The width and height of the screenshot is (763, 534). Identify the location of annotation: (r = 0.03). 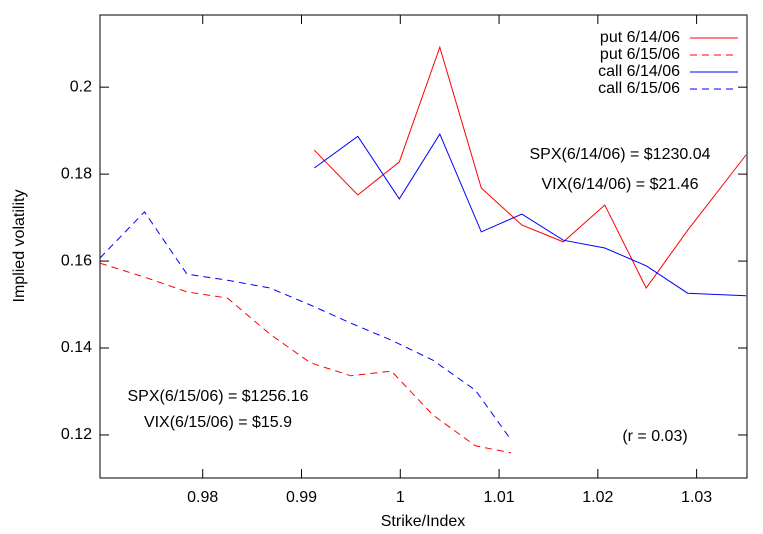
(654, 436).